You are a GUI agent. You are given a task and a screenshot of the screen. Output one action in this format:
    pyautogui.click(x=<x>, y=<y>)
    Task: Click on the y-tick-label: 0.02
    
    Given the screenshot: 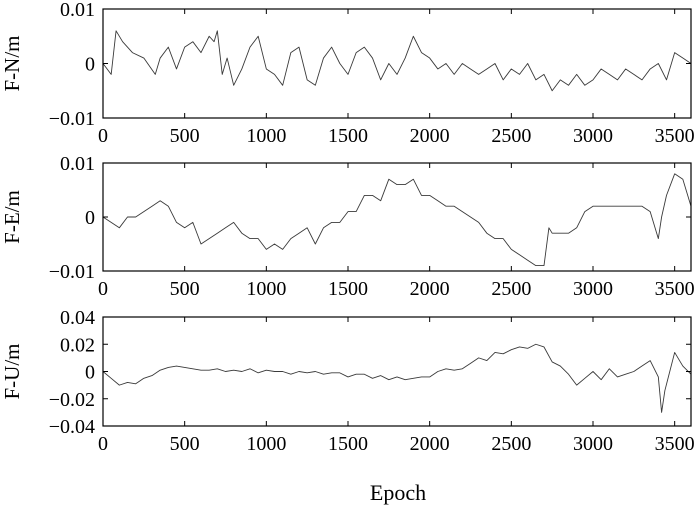 What is the action you would take?
    pyautogui.click(x=77, y=345)
    